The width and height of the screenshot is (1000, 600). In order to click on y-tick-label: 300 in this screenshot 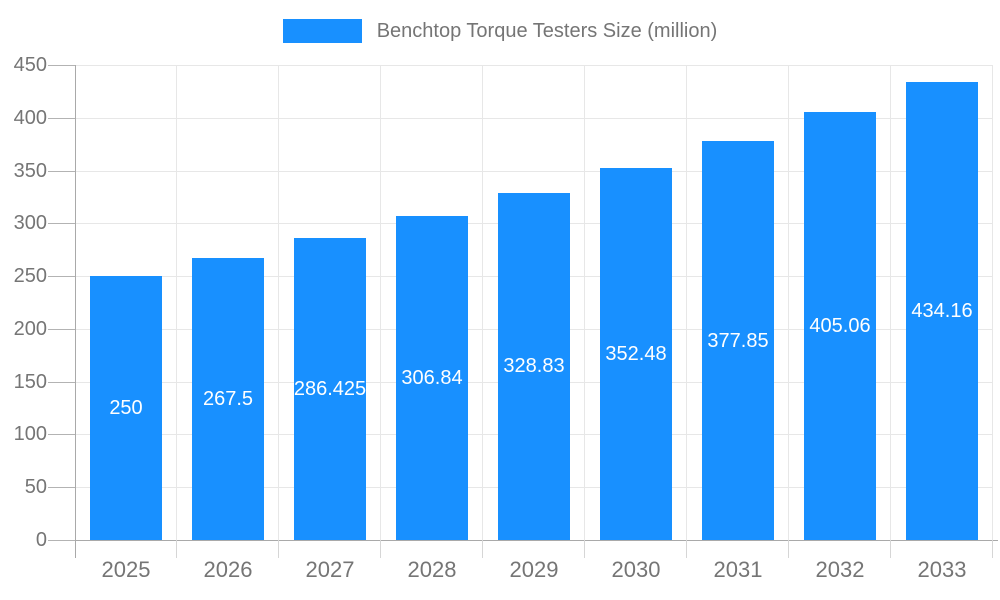, I will do `click(30, 223)`.